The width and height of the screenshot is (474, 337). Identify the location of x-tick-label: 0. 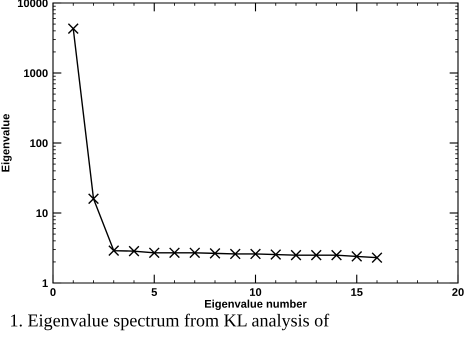
(53, 292).